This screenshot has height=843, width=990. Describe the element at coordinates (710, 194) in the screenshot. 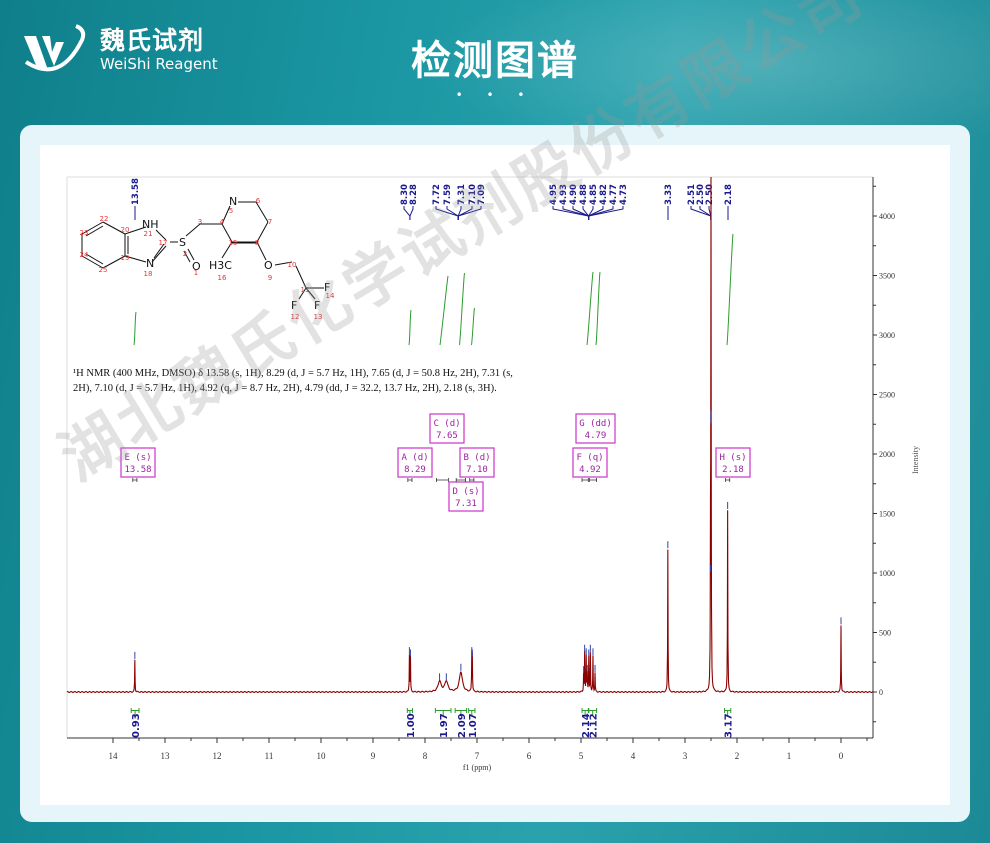

I see `peak-label: 2.50` at that location.